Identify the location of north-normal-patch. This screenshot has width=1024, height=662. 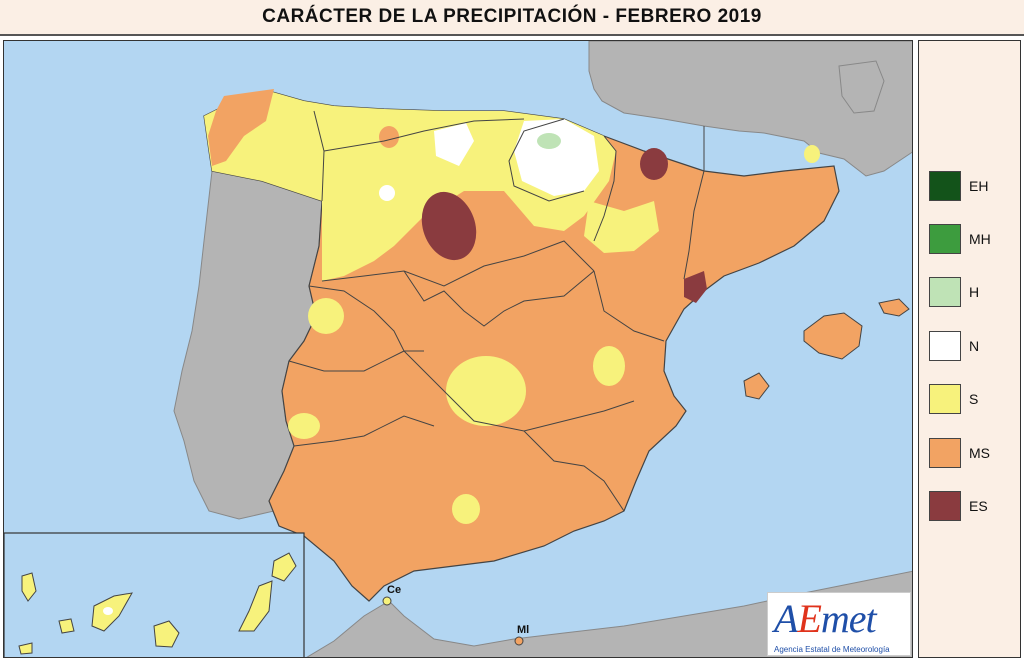
(556, 157).